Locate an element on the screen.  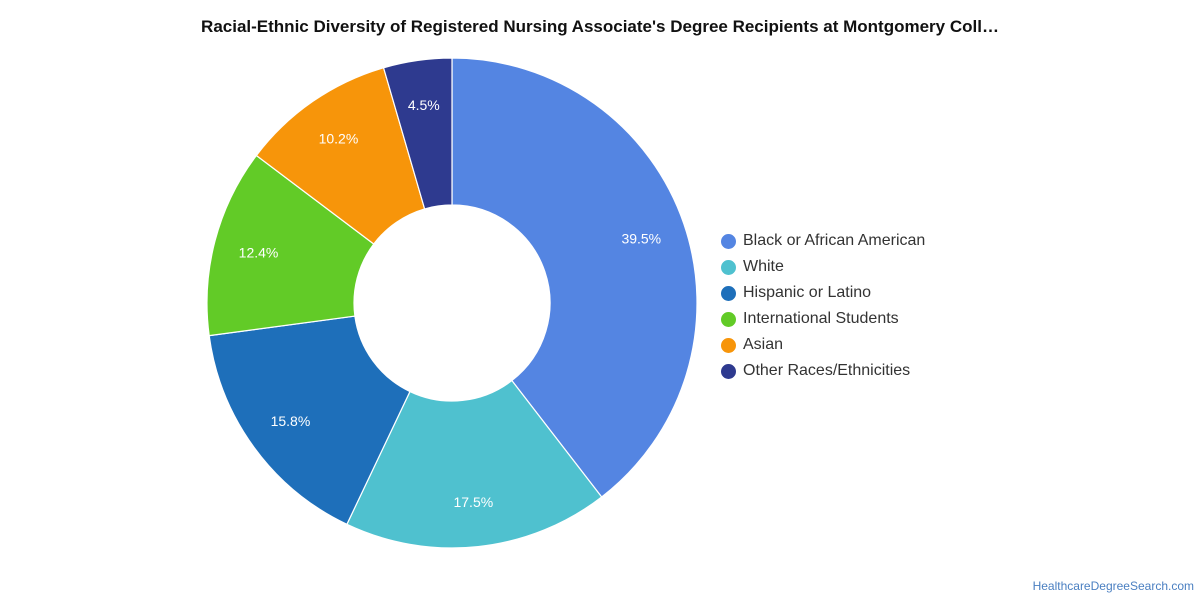
slice-asian is located at coordinates (340, 156).